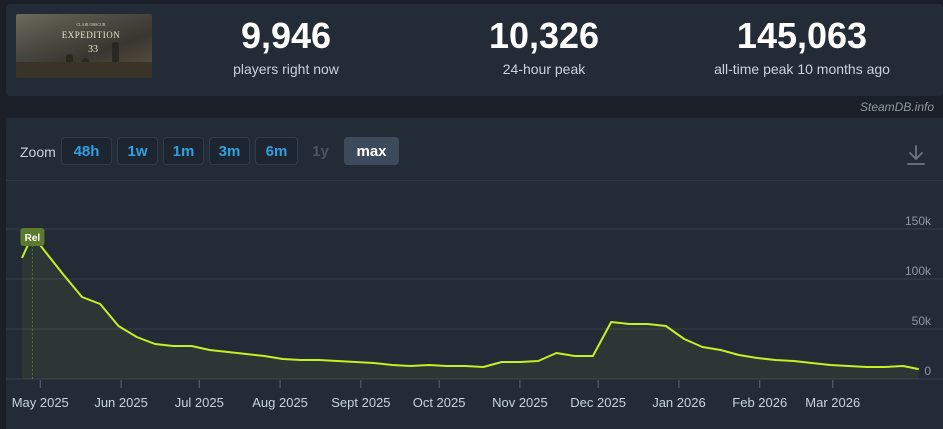  What do you see at coordinates (802, 69) in the screenshot?
I see `stat-label: all-time peak 10 months ago` at bounding box center [802, 69].